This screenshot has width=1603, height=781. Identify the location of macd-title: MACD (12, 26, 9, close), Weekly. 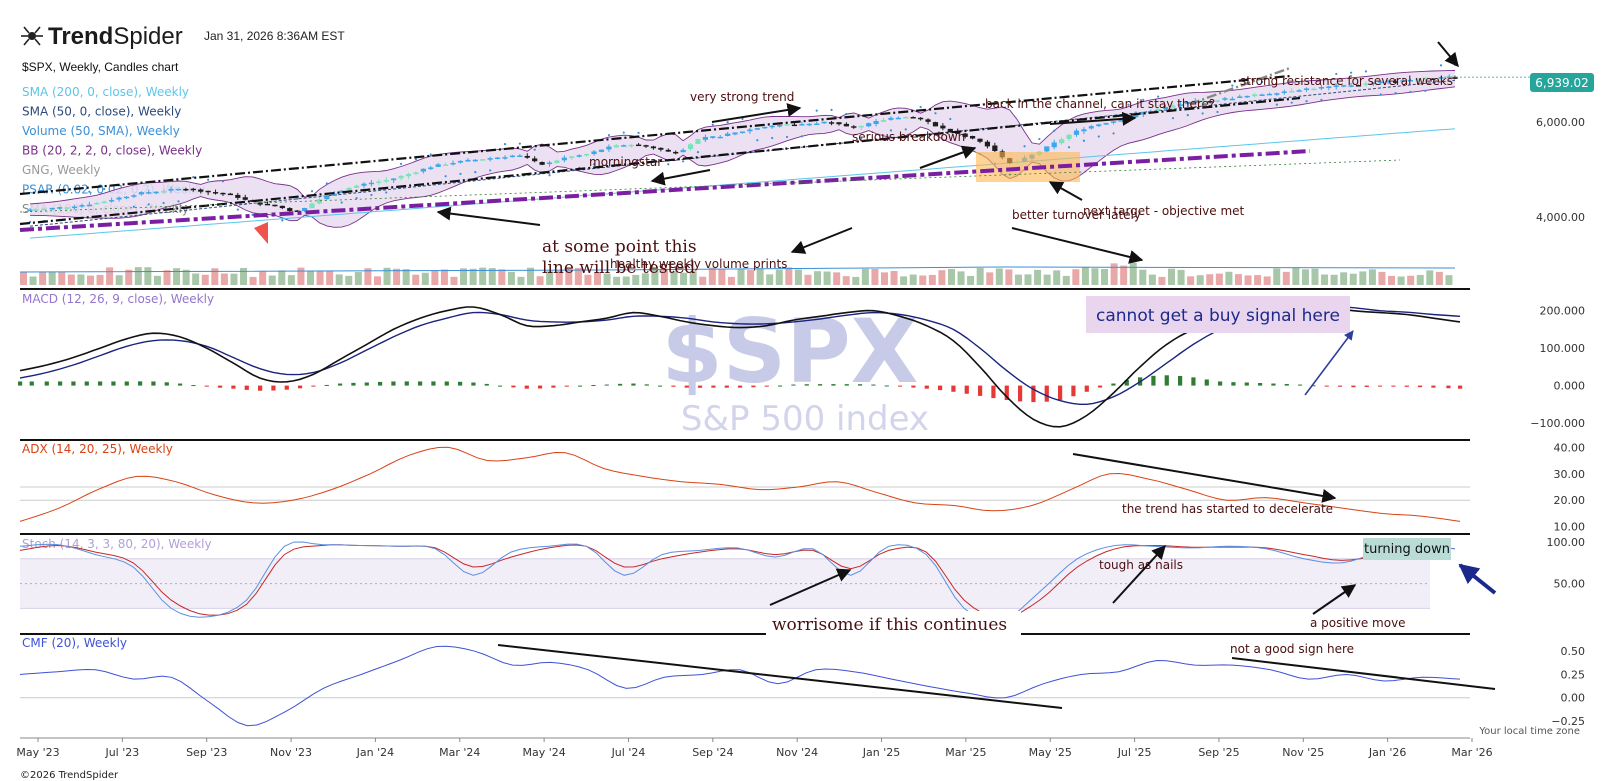
(118, 299).